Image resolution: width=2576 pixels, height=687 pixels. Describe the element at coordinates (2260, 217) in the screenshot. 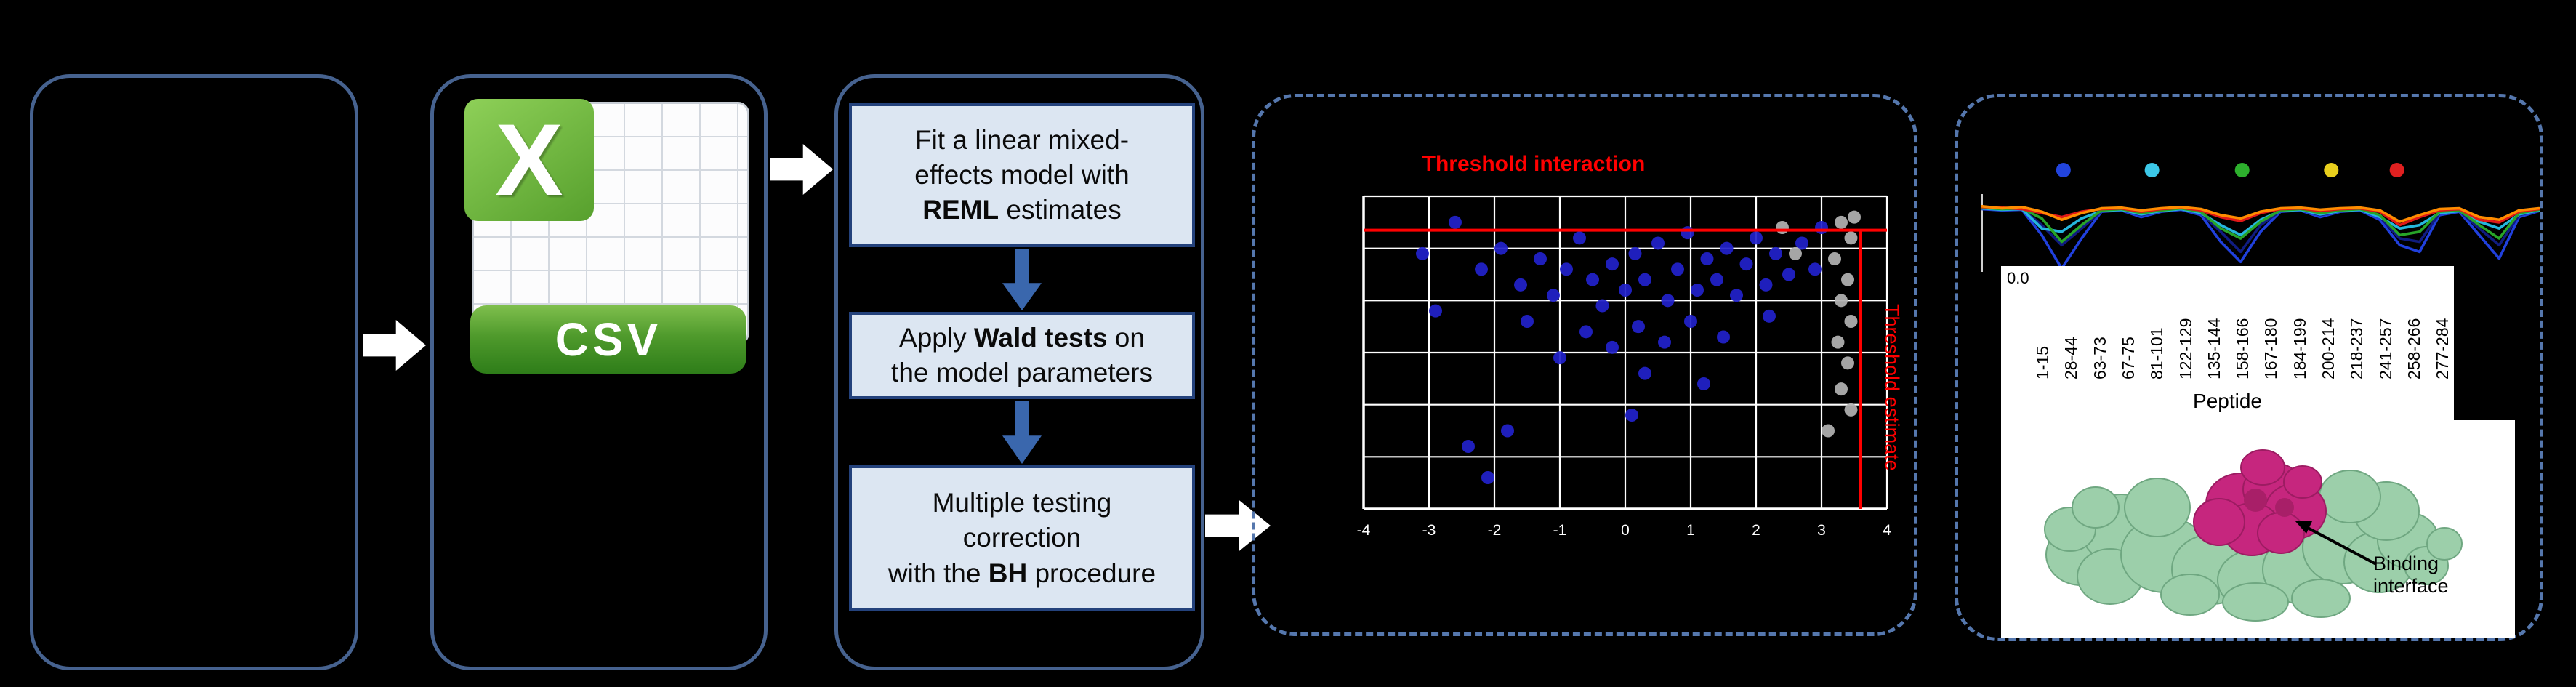

I see `deuteration-profile-plot` at that location.